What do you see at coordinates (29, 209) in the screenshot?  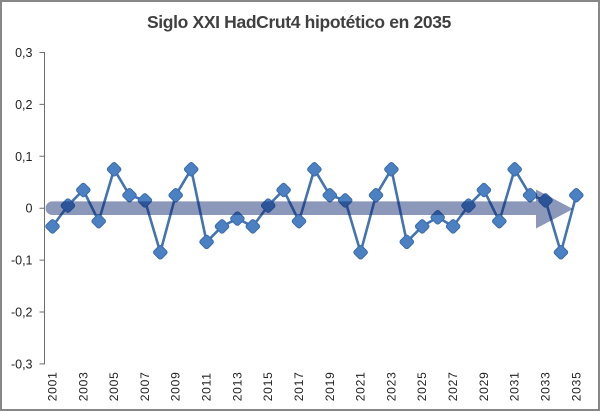 I see `svg-text: 0` at bounding box center [29, 209].